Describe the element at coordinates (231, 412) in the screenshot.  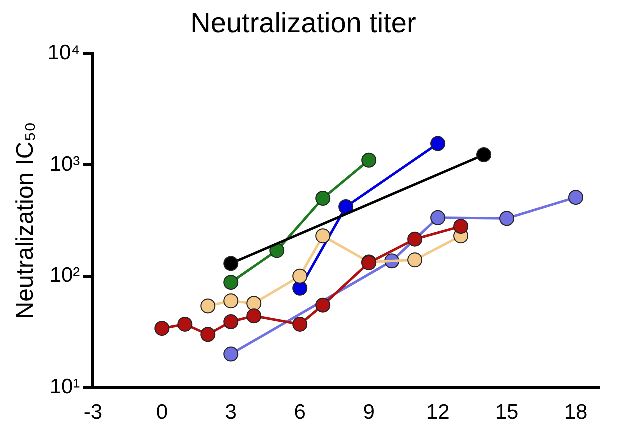
I see `x-tick-label: 3` at that location.